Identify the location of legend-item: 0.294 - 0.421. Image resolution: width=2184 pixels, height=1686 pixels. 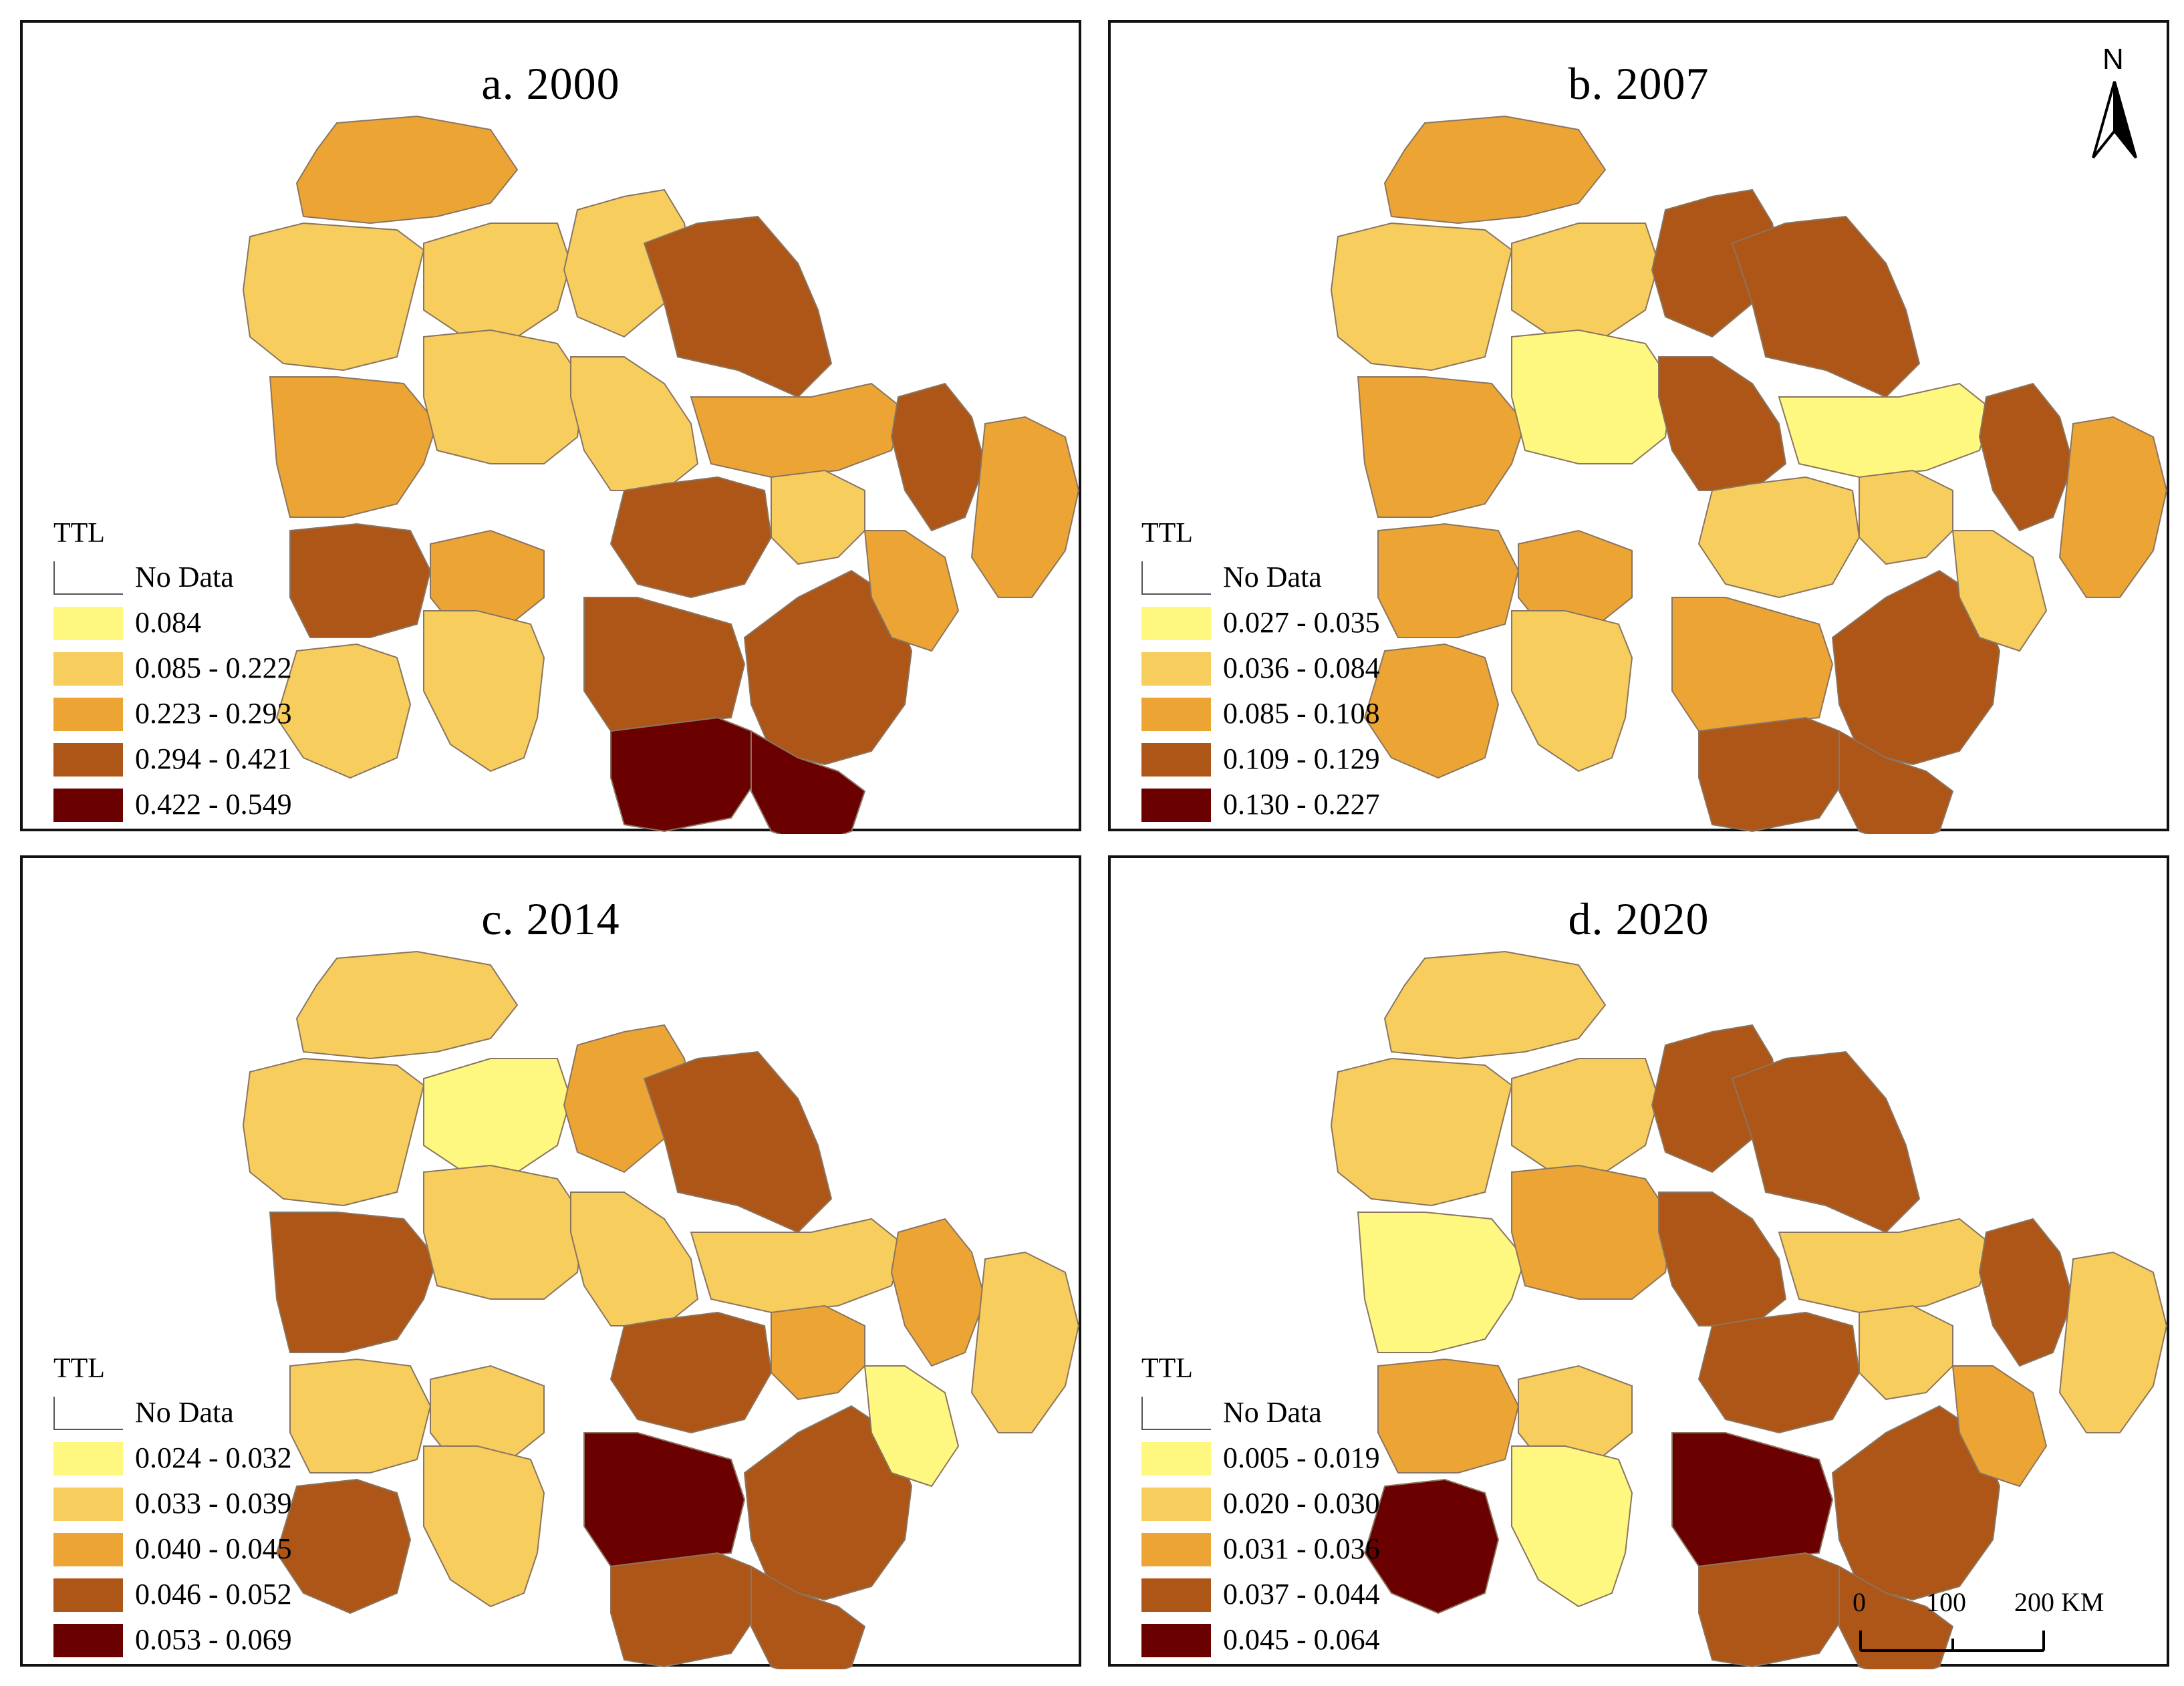
(227, 760).